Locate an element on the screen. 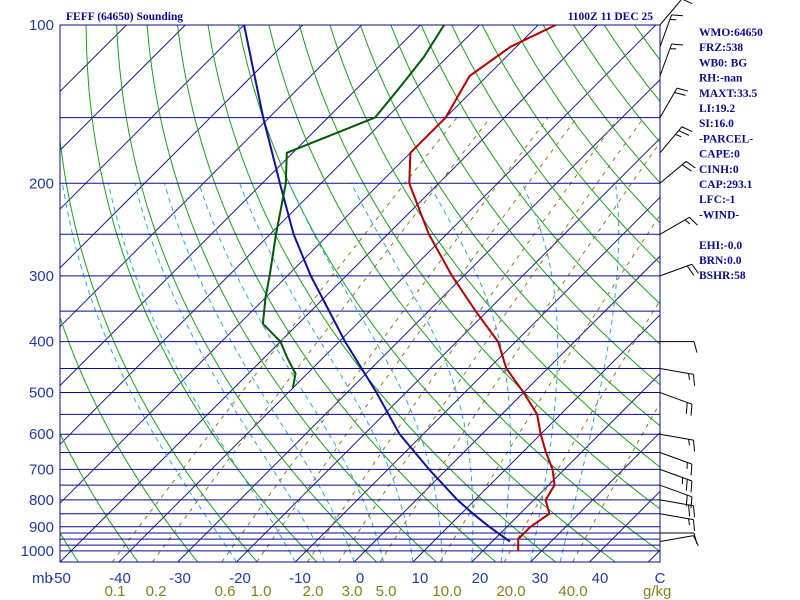 The width and height of the screenshot is (800, 600). mixing-ratio-tick-label: 10.0 is located at coordinates (446, 591).